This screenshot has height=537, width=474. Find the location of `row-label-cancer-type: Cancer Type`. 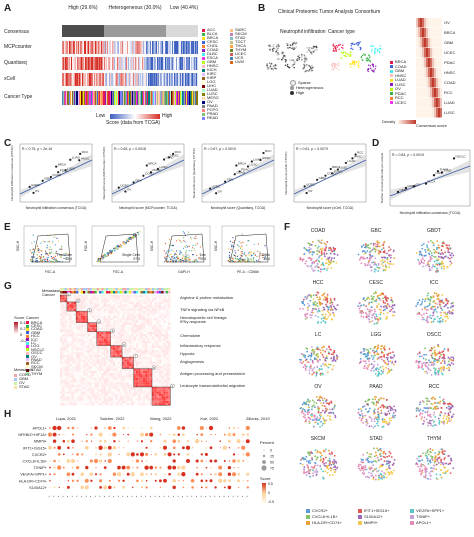

row-label-cancer-type: Cancer Type is located at coordinates (18, 97).